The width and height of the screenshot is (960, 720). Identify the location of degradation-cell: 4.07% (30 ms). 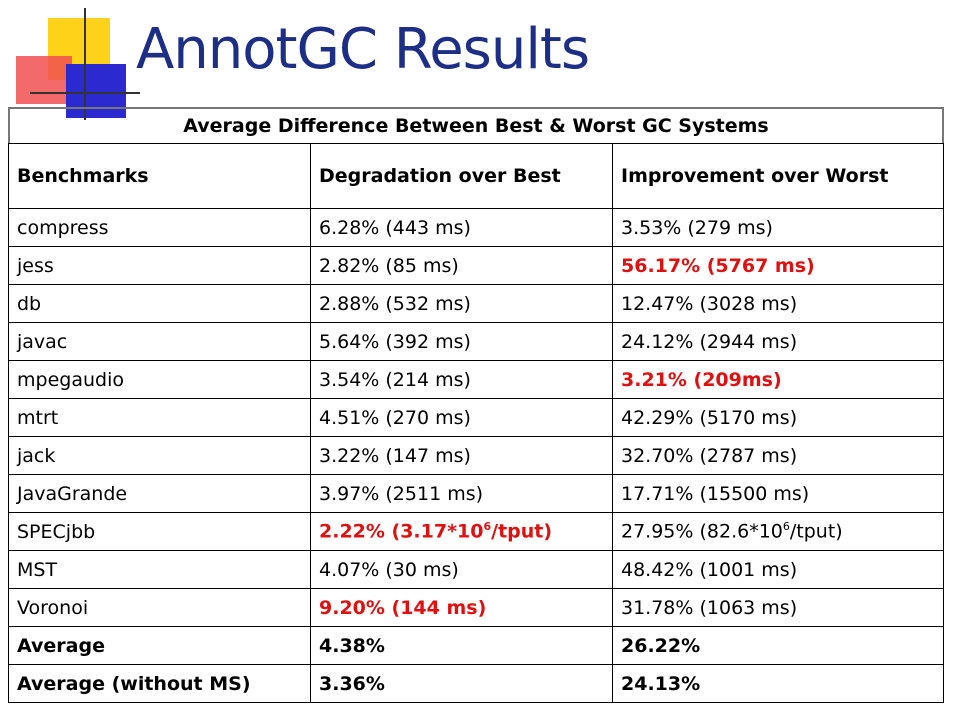
(461, 569).